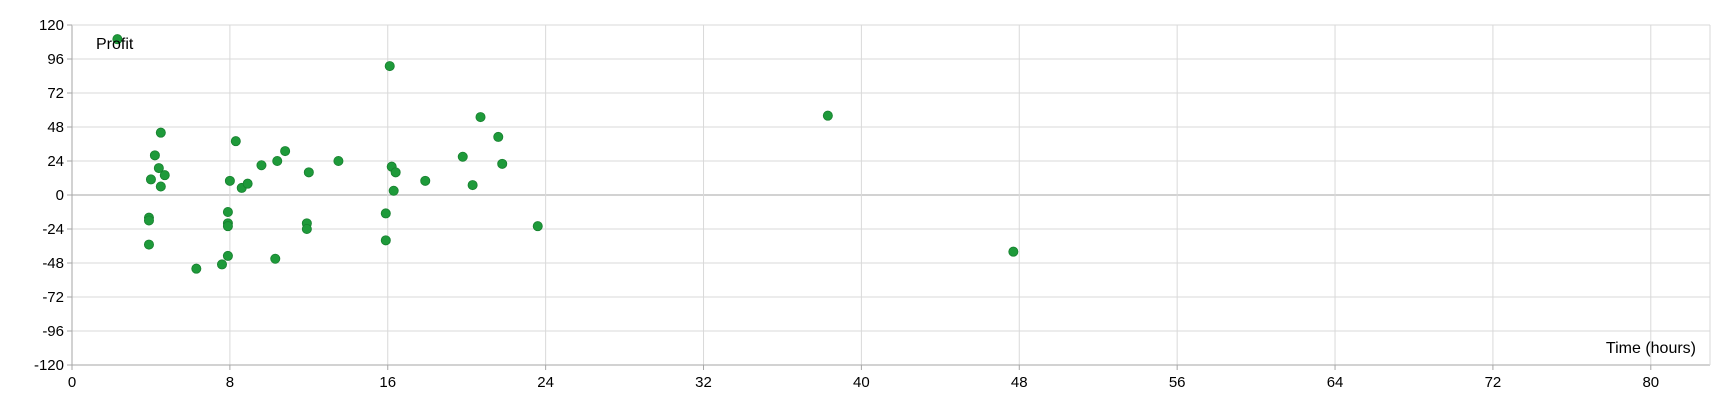 Image resolution: width=1720 pixels, height=400 pixels. What do you see at coordinates (51, 25) in the screenshot?
I see `y-tick-label: 120` at bounding box center [51, 25].